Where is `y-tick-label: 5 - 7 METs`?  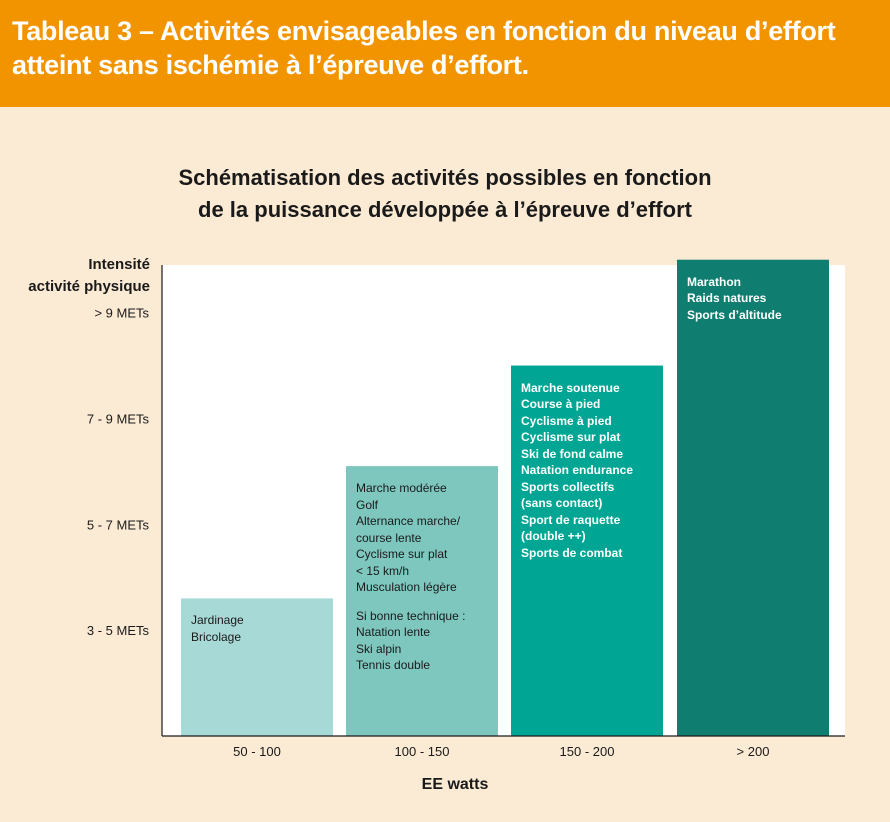
y-tick-label: 5 - 7 METs is located at coordinates (118, 524).